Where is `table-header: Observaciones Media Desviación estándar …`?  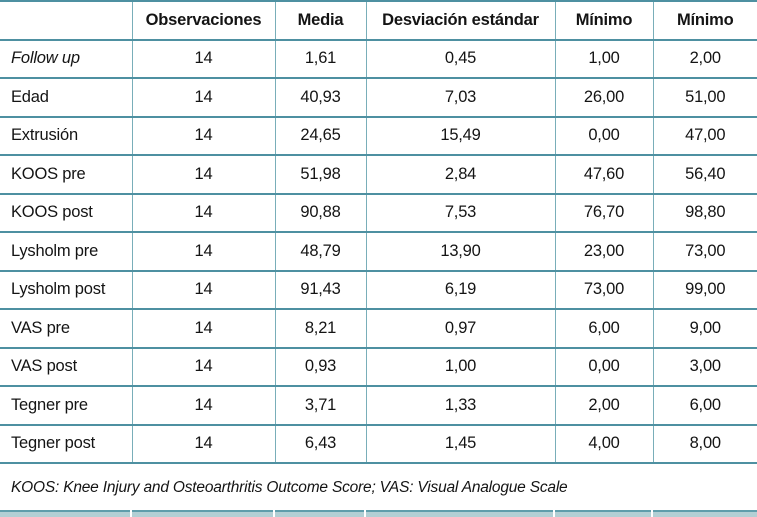 table-header: Observaciones Media Desviación estándar … is located at coordinates (378, 21).